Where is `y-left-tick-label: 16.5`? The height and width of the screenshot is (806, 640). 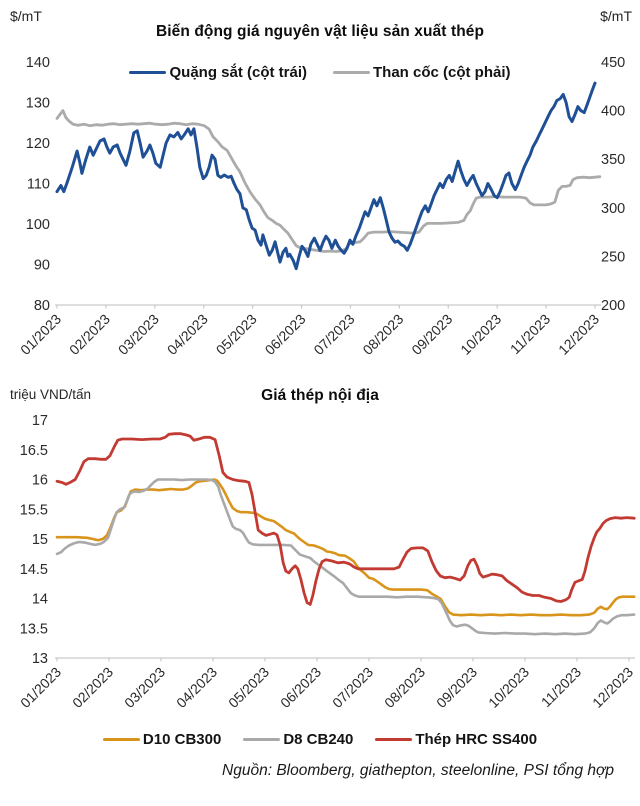
y-left-tick-label: 16.5 is located at coordinates (34, 451).